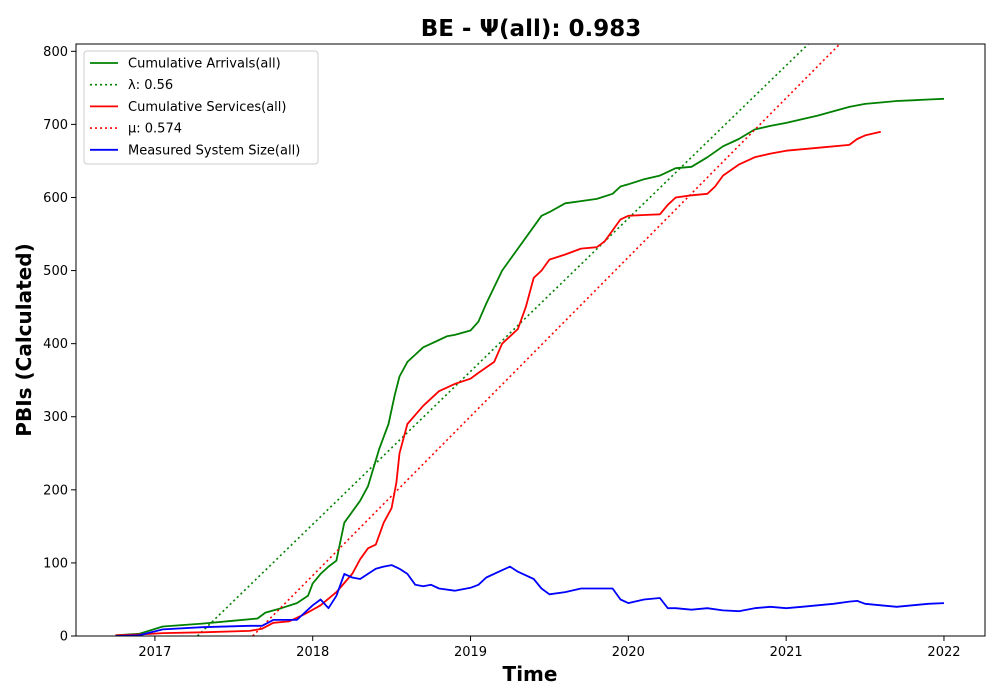  Describe the element at coordinates (943, 652) in the screenshot. I see `x-tick-label: 2022` at that location.